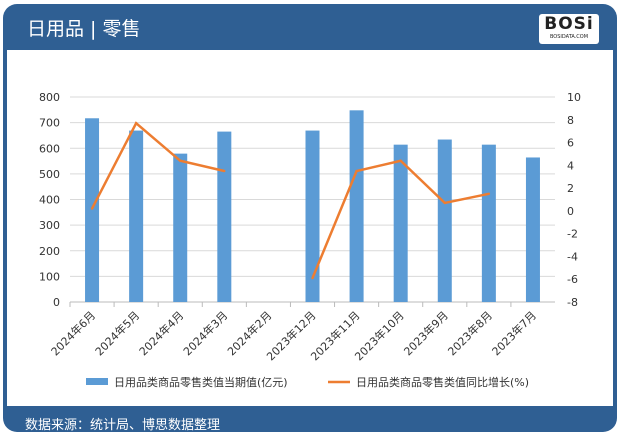 This screenshot has height=435, width=621. What do you see at coordinates (161, 333) in the screenshot?
I see `x-tick-label: 2024年4月` at bounding box center [161, 333].